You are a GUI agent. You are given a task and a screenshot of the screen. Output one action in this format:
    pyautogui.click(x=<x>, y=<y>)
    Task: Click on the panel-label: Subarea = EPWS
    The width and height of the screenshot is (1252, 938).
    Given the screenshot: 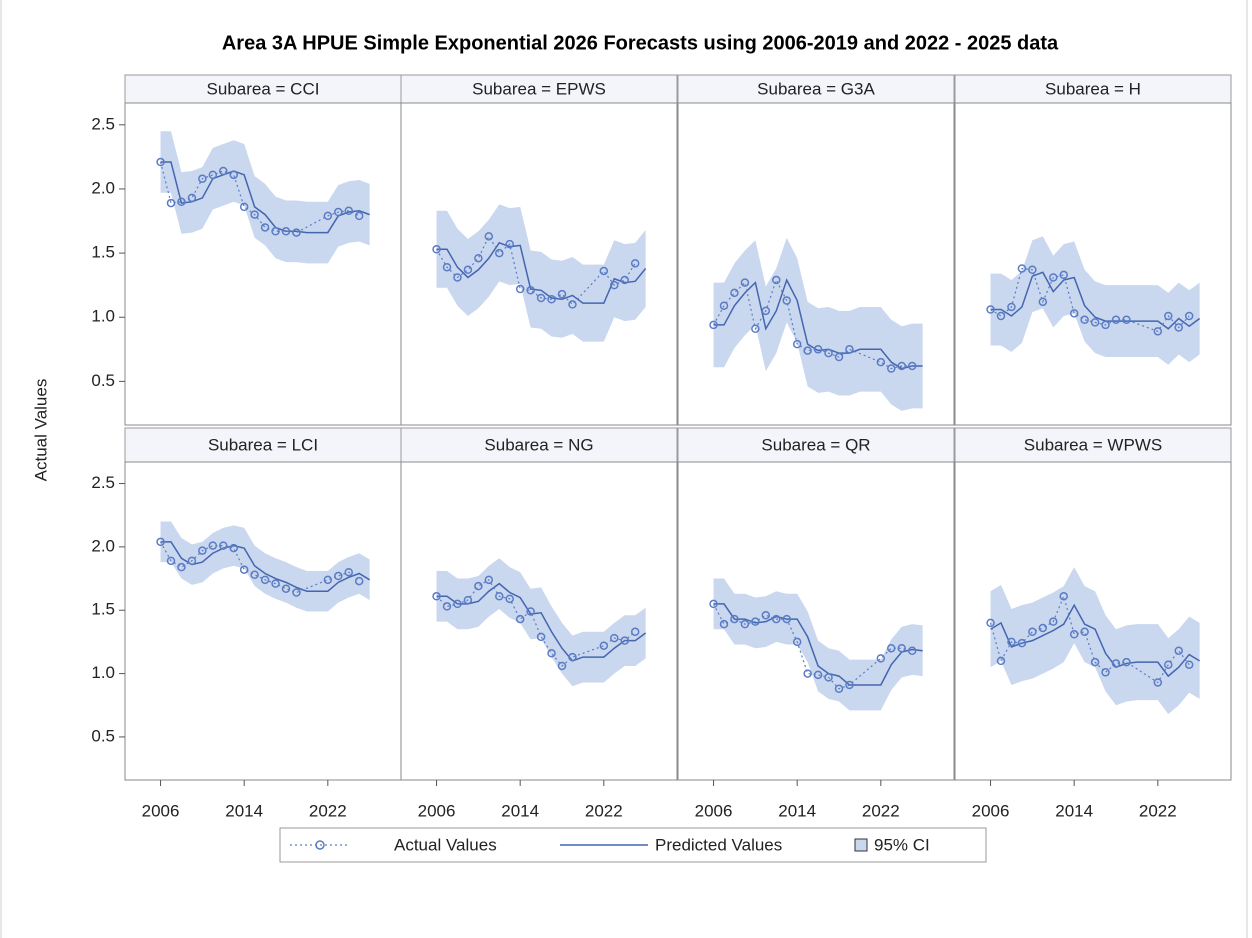 What is the action you would take?
    pyautogui.click(x=539, y=88)
    